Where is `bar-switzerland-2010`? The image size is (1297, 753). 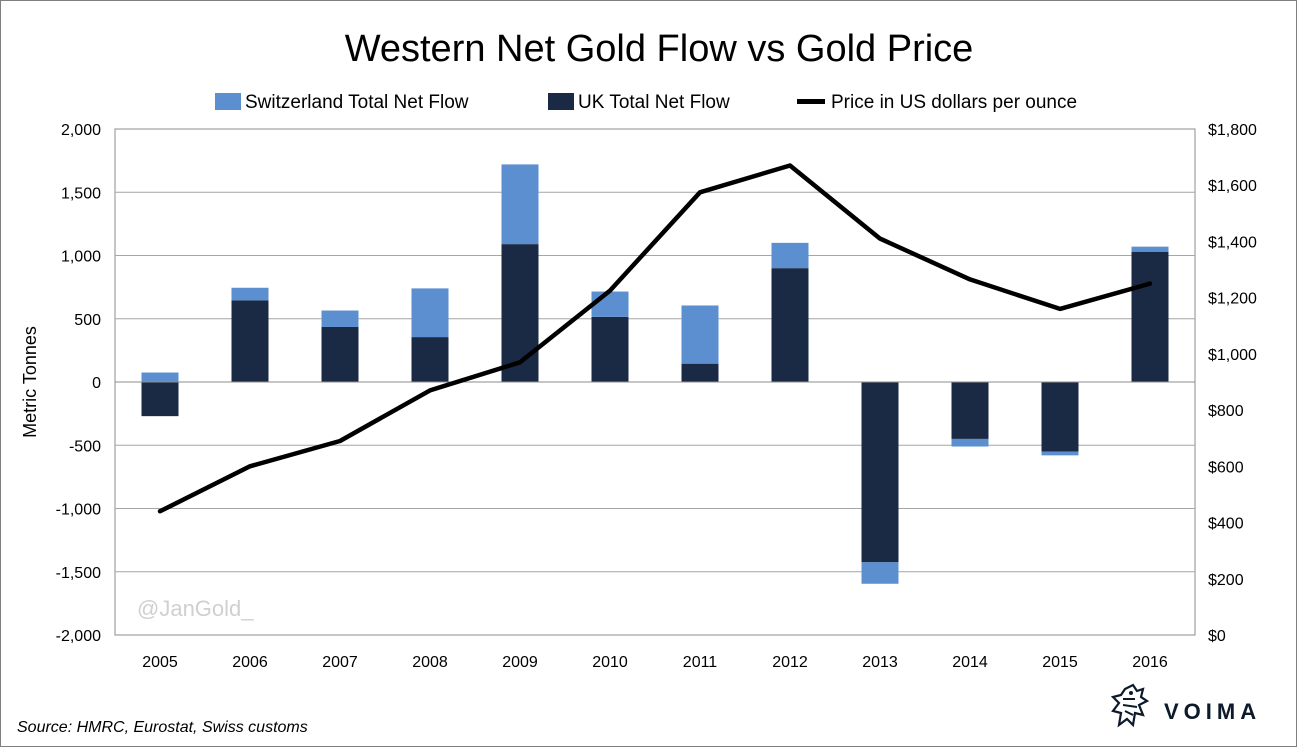 bar-switzerland-2010 is located at coordinates (610, 304).